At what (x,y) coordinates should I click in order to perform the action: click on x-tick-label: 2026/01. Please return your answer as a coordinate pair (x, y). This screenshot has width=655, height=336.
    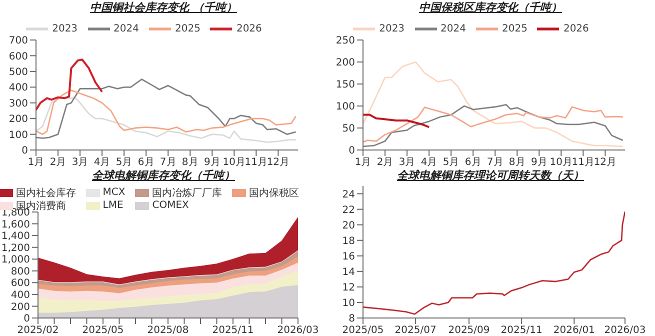
    Looking at the image, I should click on (574, 330).